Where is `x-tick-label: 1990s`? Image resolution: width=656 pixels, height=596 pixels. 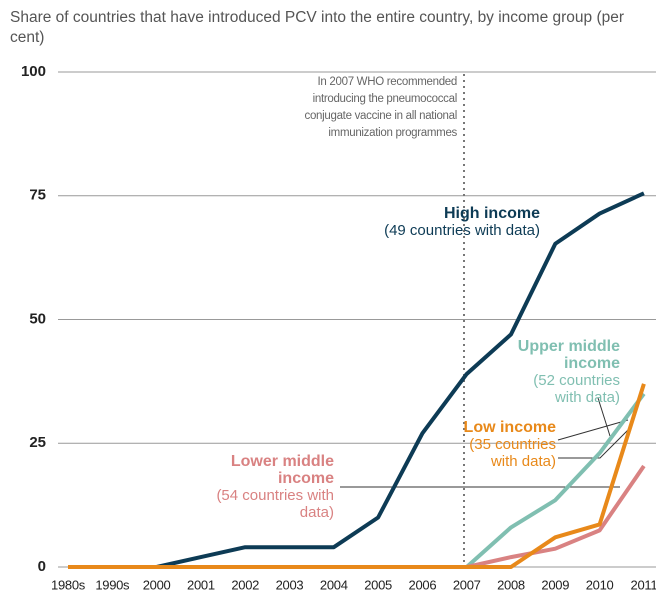 x-tick-label: 1990s is located at coordinates (112, 584).